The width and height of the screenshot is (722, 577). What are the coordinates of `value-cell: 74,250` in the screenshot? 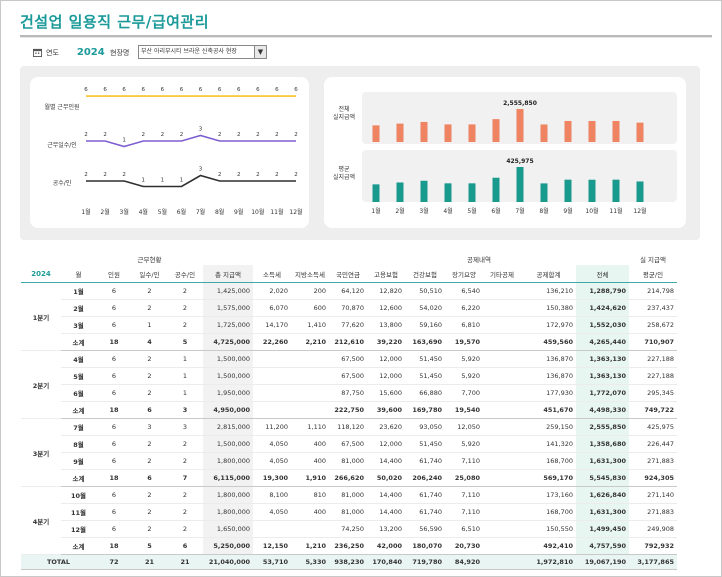 It's located at (348, 529).